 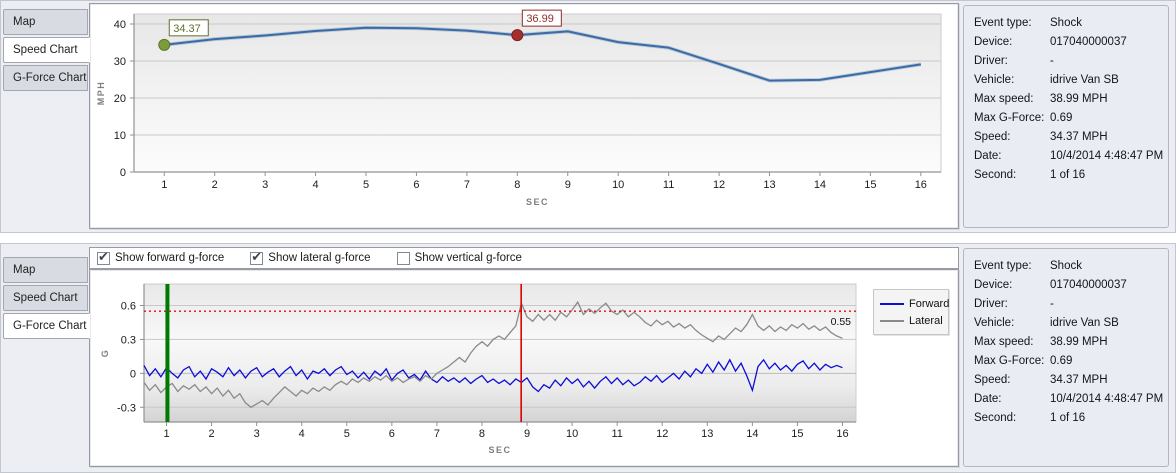 What do you see at coordinates (993, 284) in the screenshot?
I see `detail-label: Device:` at bounding box center [993, 284].